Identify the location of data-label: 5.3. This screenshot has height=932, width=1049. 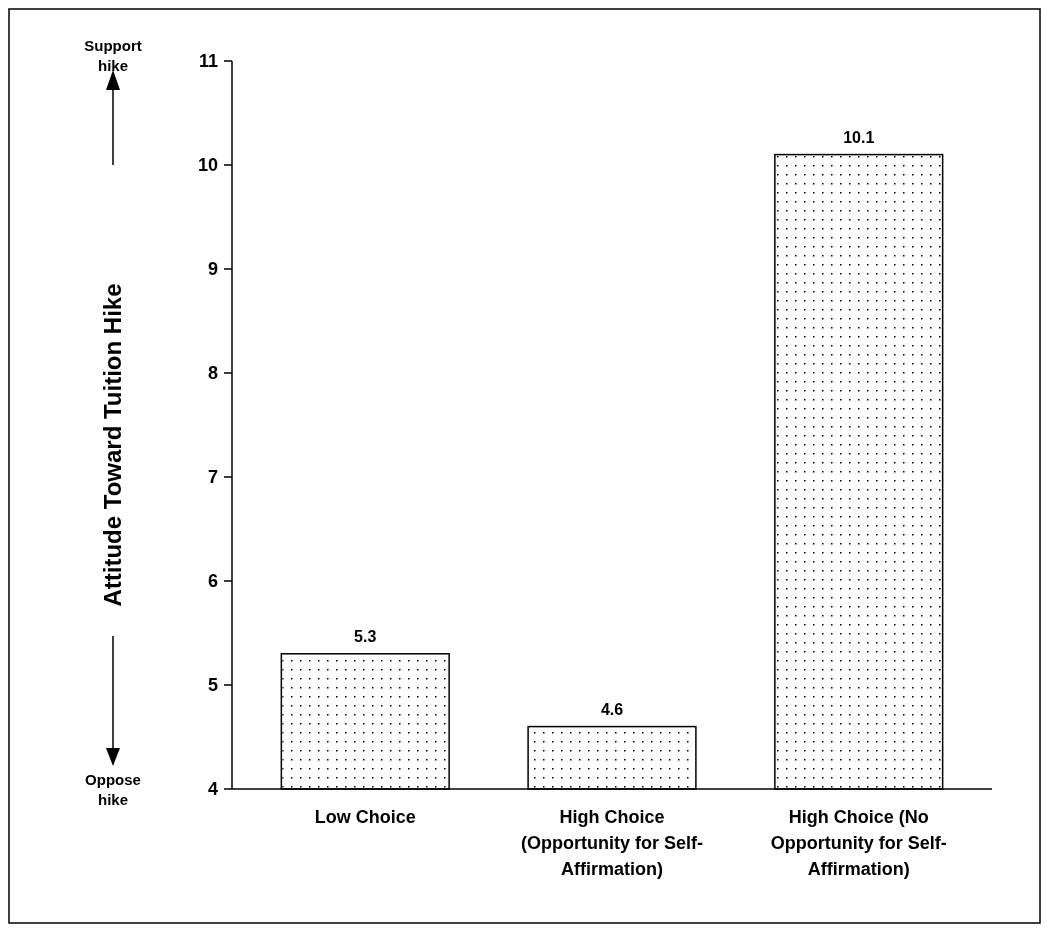
(365, 636).